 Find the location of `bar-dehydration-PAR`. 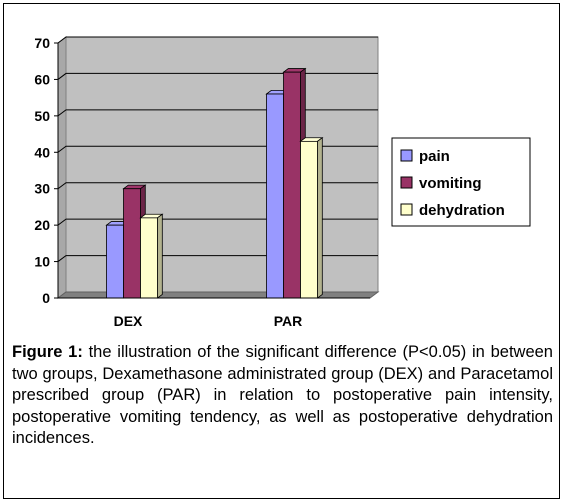

bar-dehydration-PAR is located at coordinates (311, 217).